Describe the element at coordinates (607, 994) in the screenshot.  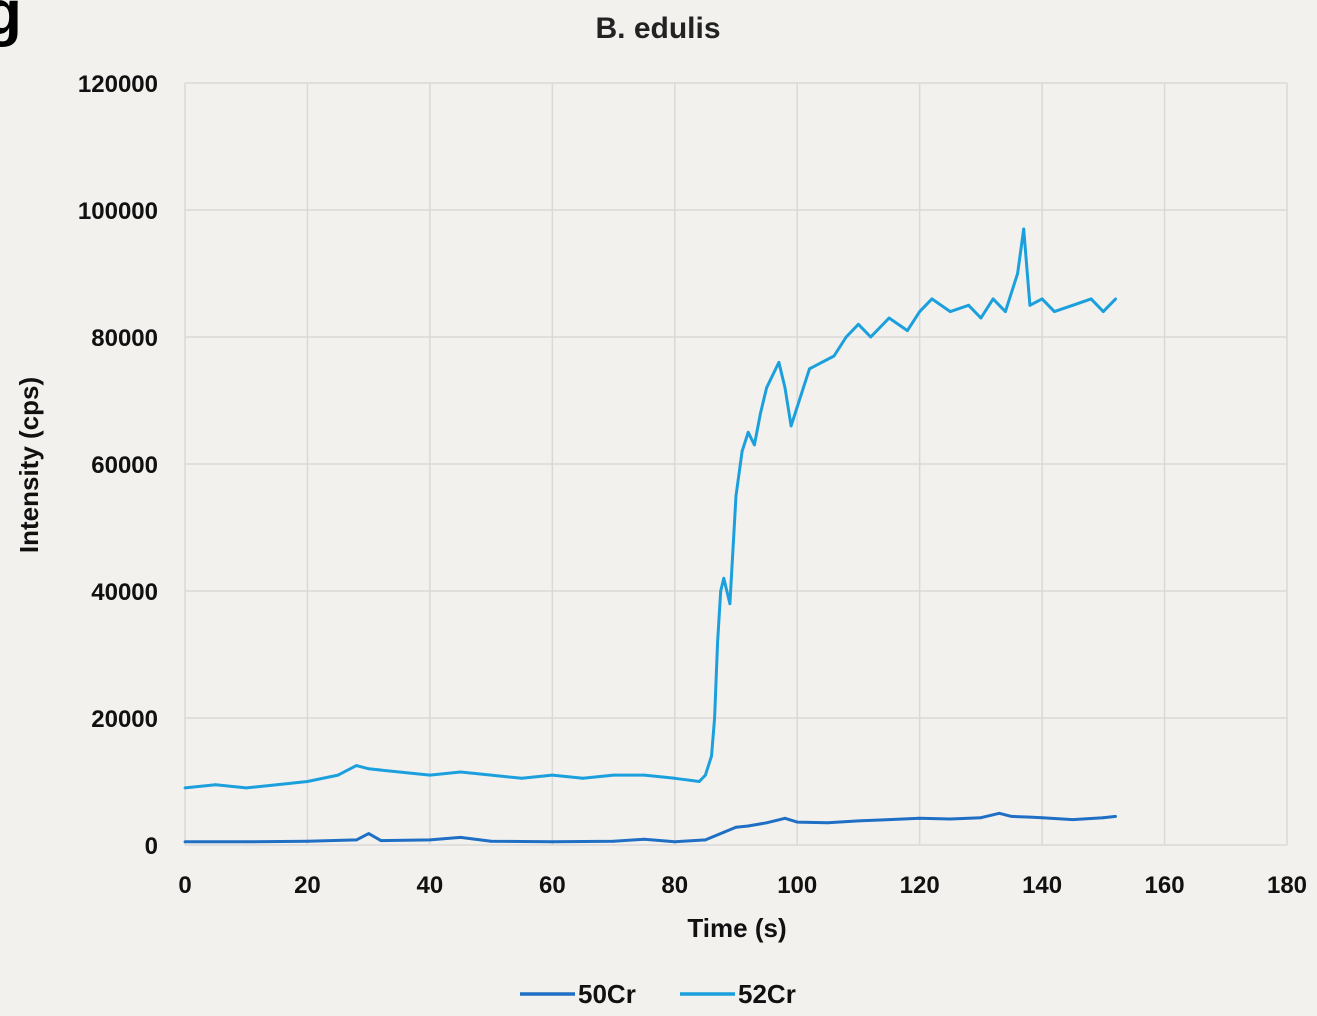
I see `legend-label: 50Cr` at that location.